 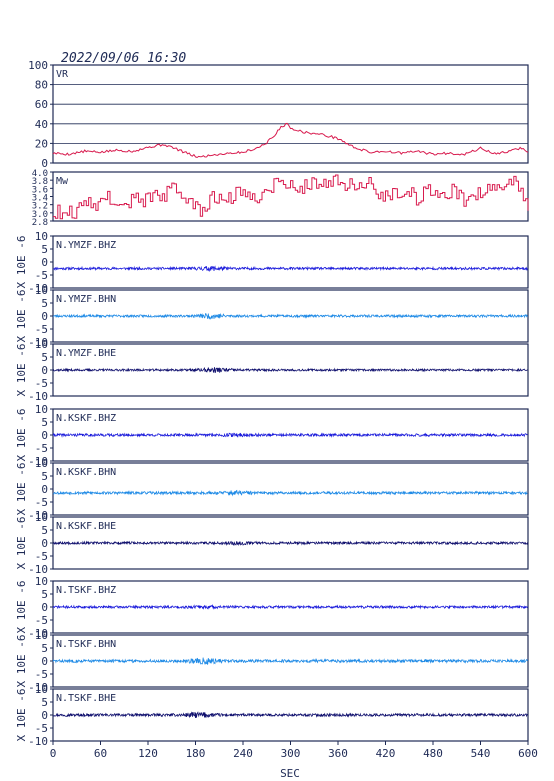 What do you see at coordinates (41, 689) in the screenshot?
I see `trace-n-tskf-bhe-tick-label: 10` at bounding box center [41, 689].